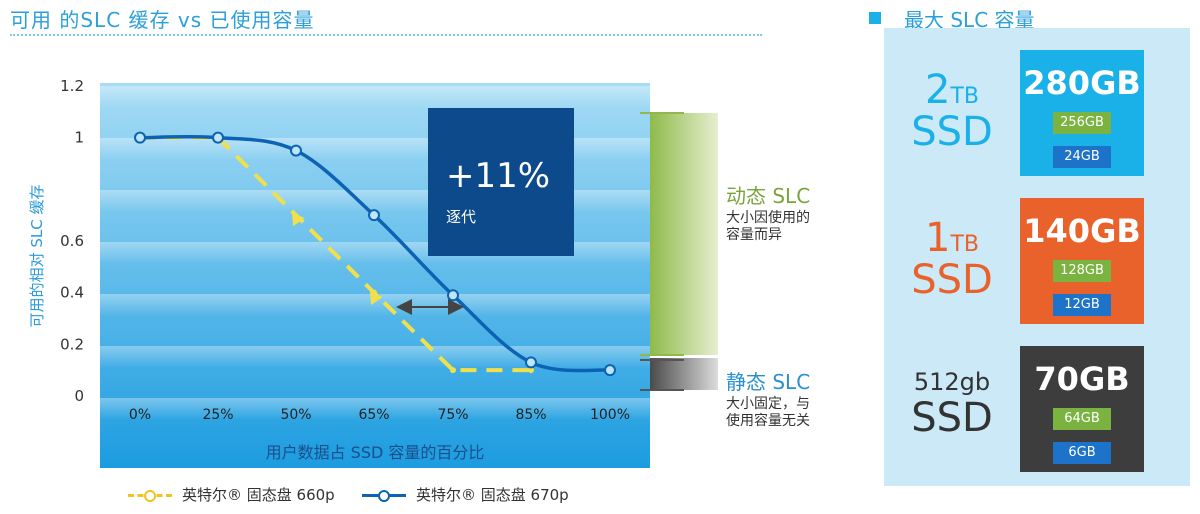 This screenshot has height=514, width=1200. I want to click on static-slc-bar, so click(684, 374).